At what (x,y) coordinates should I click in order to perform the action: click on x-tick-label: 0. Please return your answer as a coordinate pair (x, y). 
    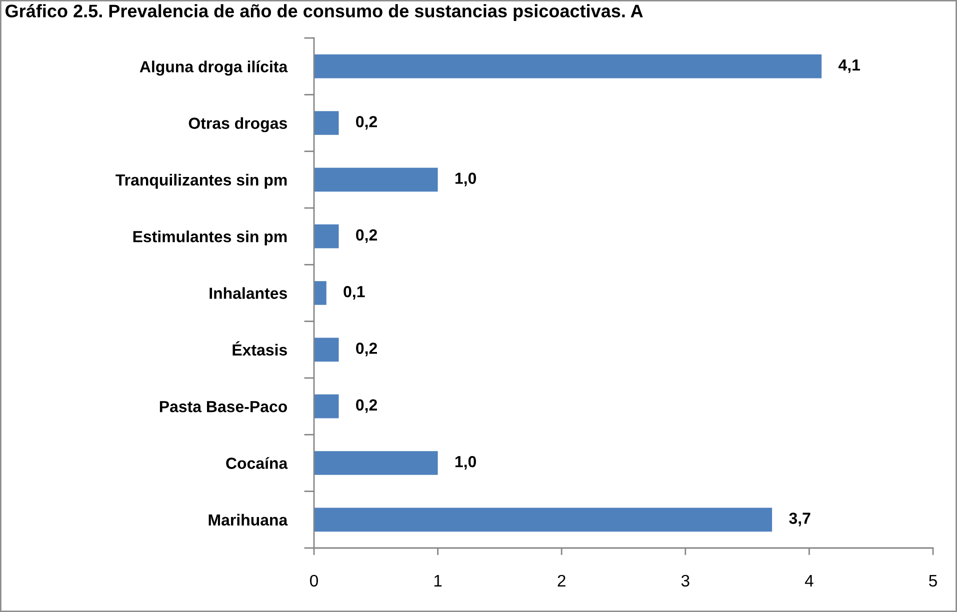
    Looking at the image, I should click on (314, 580).